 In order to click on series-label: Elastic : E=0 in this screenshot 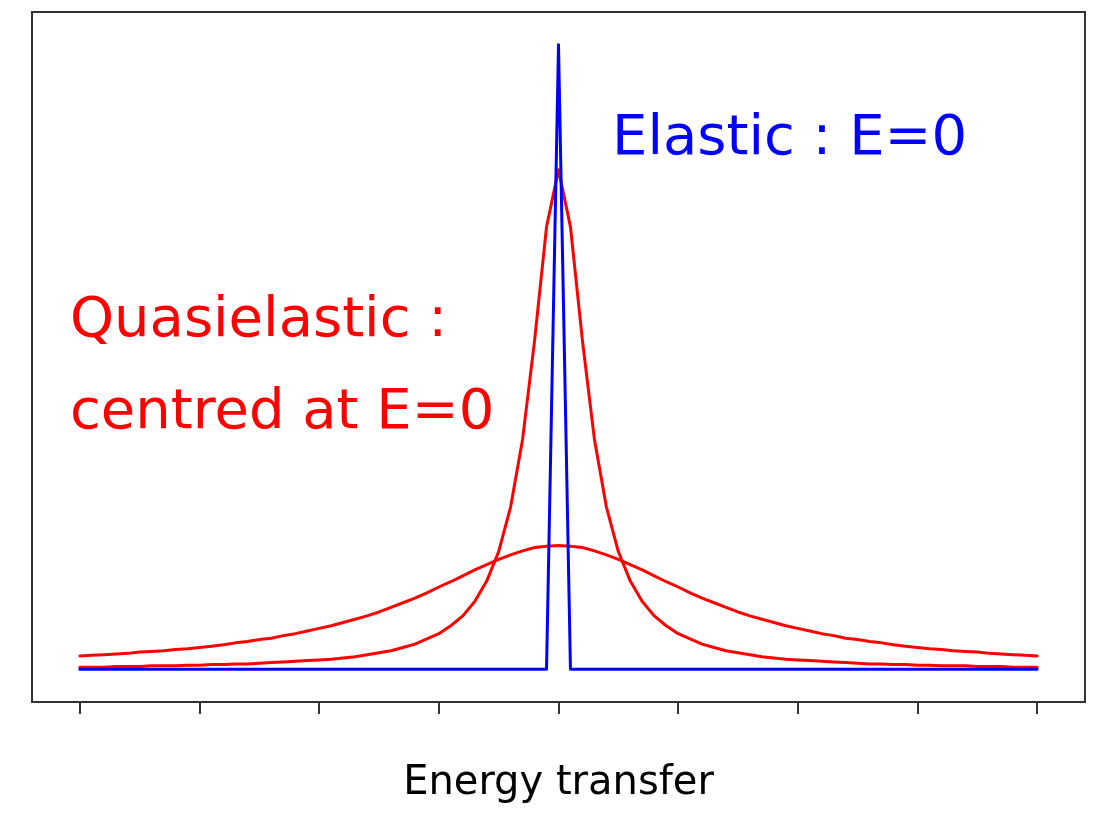, I will do `click(790, 134)`.